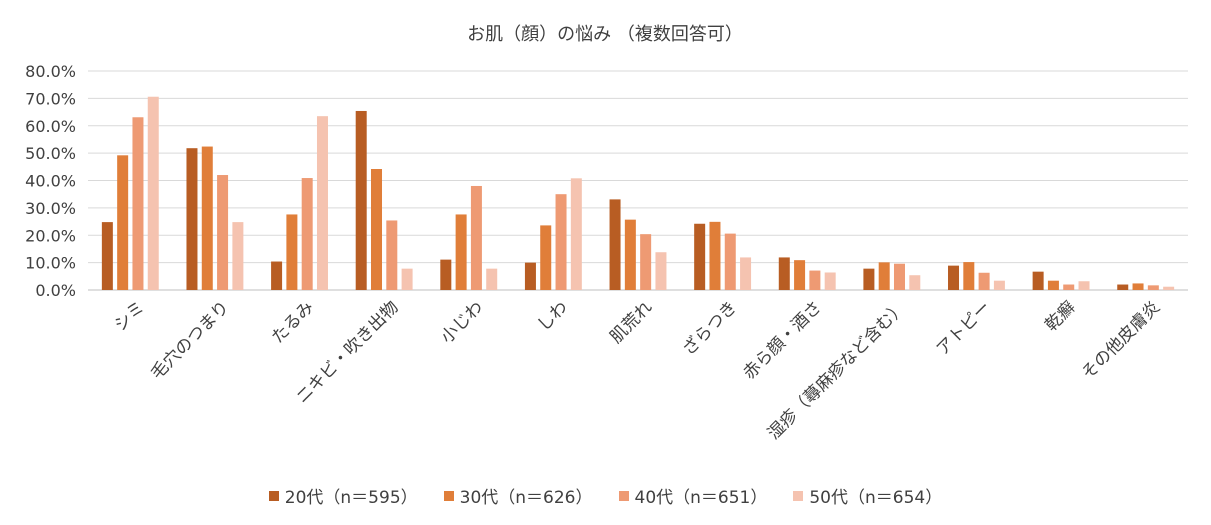 Image resolution: width=1211 pixels, height=525 pixels. I want to click on y-tick-label: 40.0%, so click(50, 181).